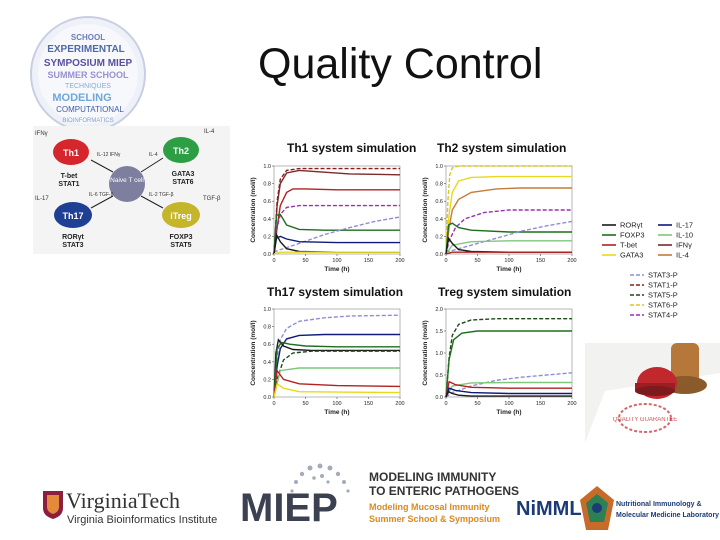 The height and width of the screenshot is (540, 720). What do you see at coordinates (127, 180) in the screenshot?
I see `svg-text: Naive T cell` at bounding box center [127, 180].